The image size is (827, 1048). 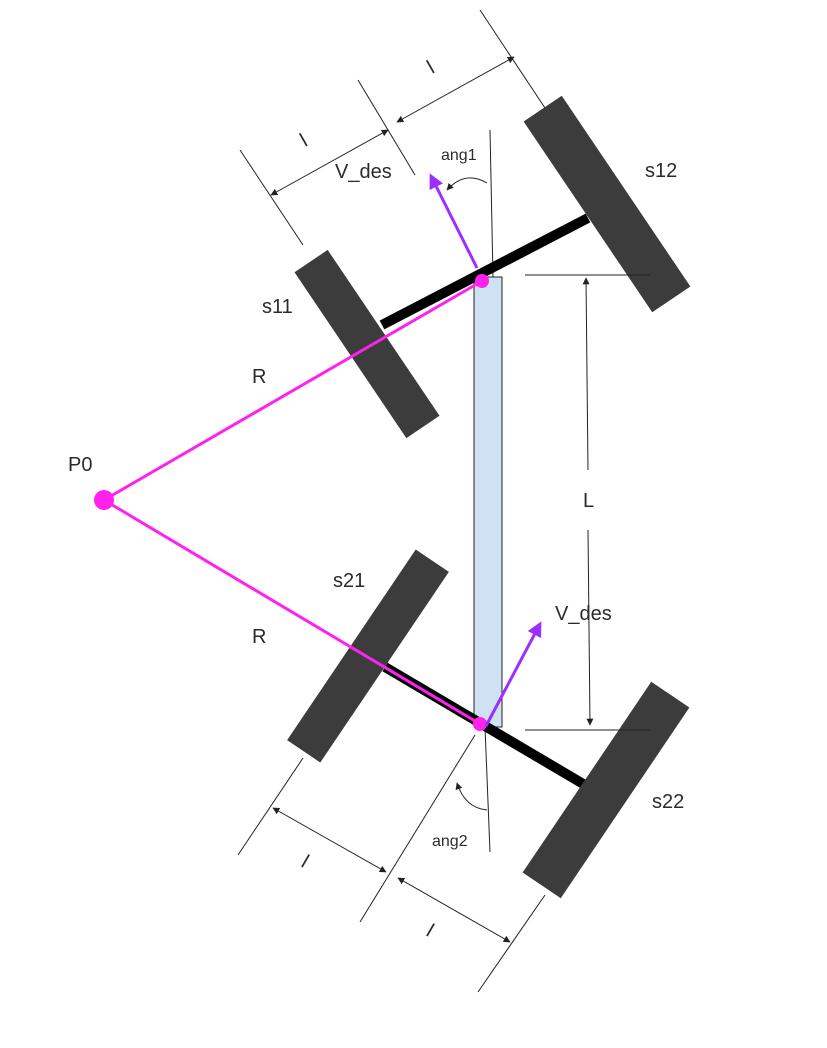 What do you see at coordinates (513, 674) in the screenshot?
I see `velocity-arrow-bottom` at bounding box center [513, 674].